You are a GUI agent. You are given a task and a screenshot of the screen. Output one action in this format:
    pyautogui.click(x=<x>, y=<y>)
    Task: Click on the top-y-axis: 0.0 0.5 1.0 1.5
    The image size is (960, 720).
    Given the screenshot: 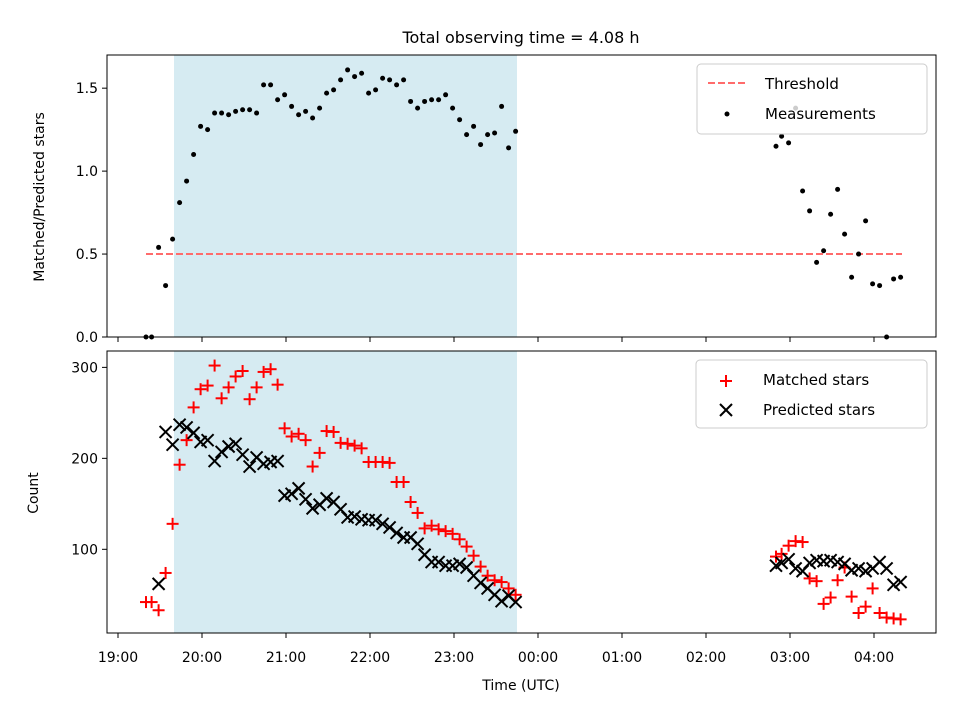 What is the action you would take?
    pyautogui.click(x=91, y=213)
    